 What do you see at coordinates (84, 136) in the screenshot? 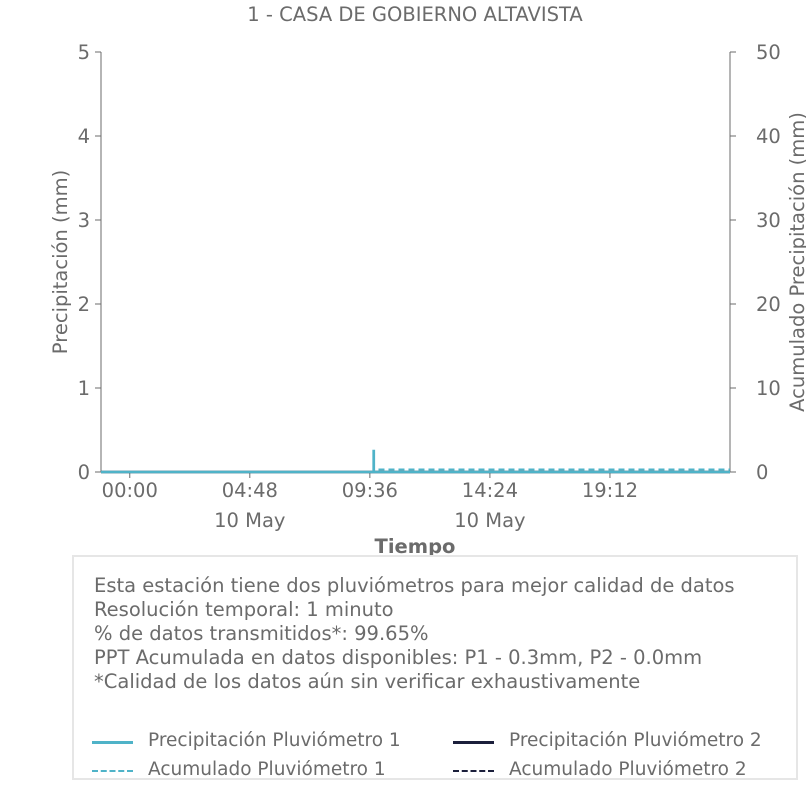
I see `y-tick-label: 4` at bounding box center [84, 136].